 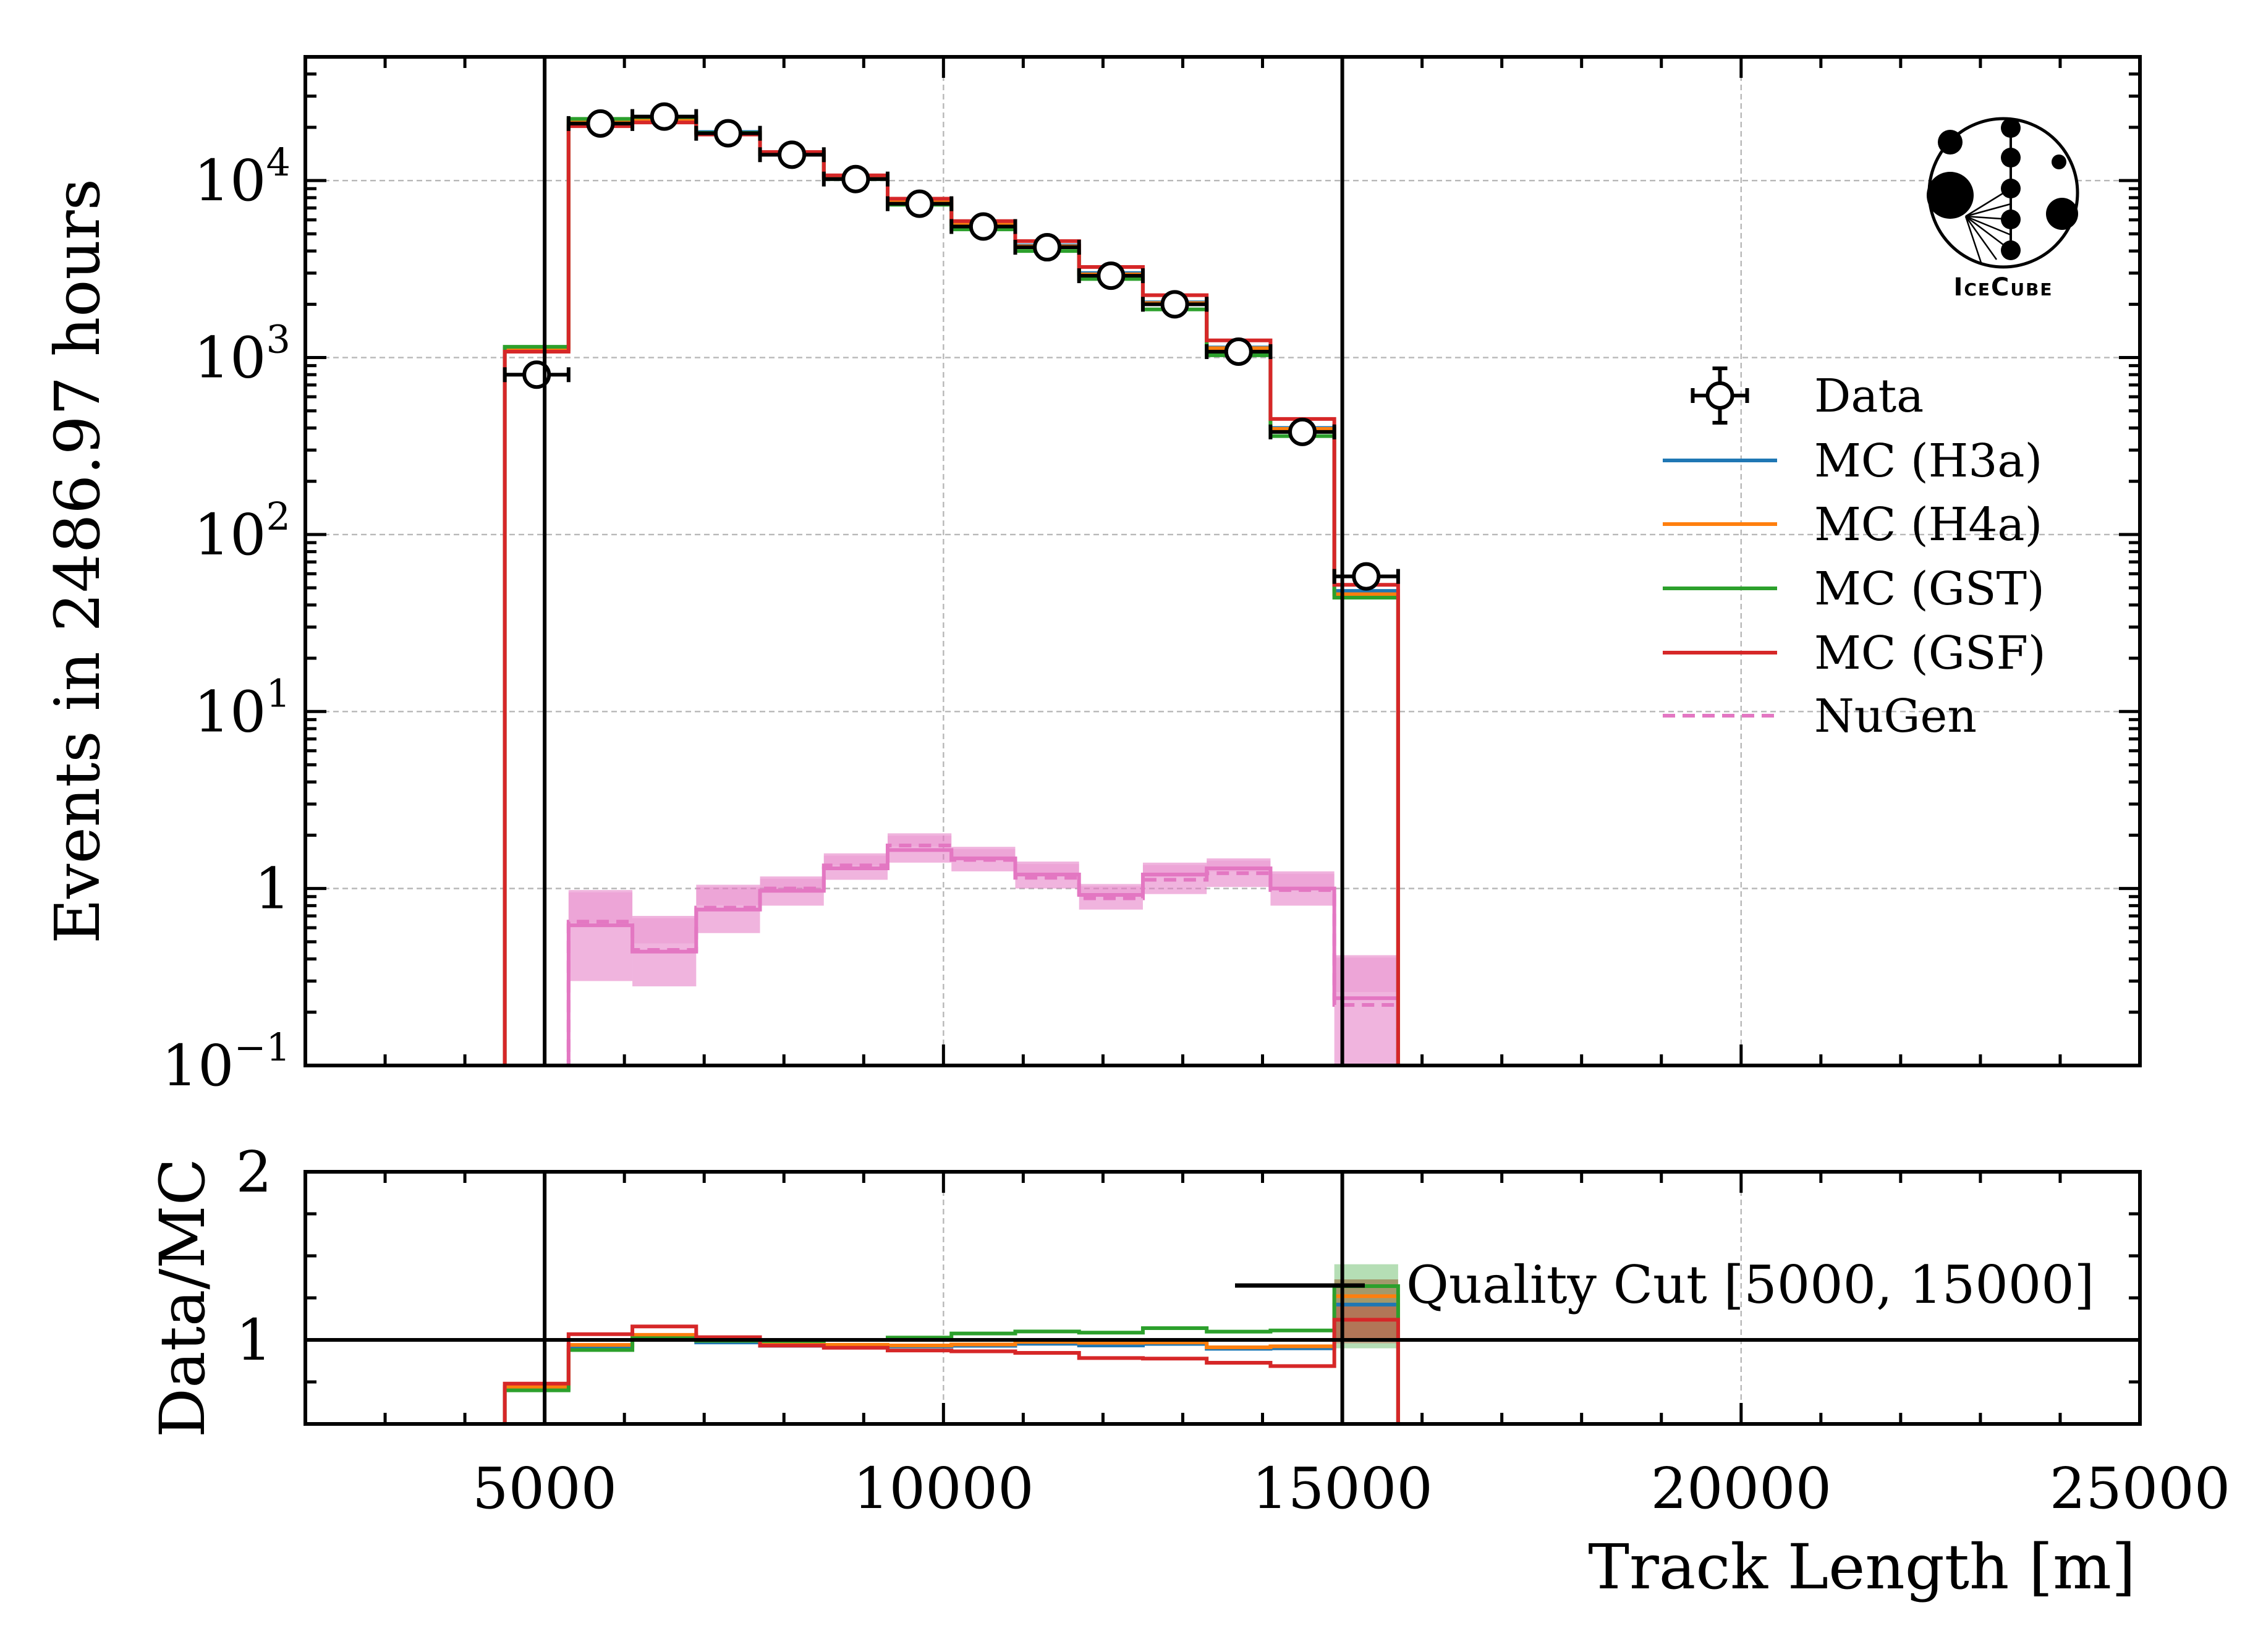 I want to click on main-y-tick-label: 10⁴, so click(x=242, y=177).